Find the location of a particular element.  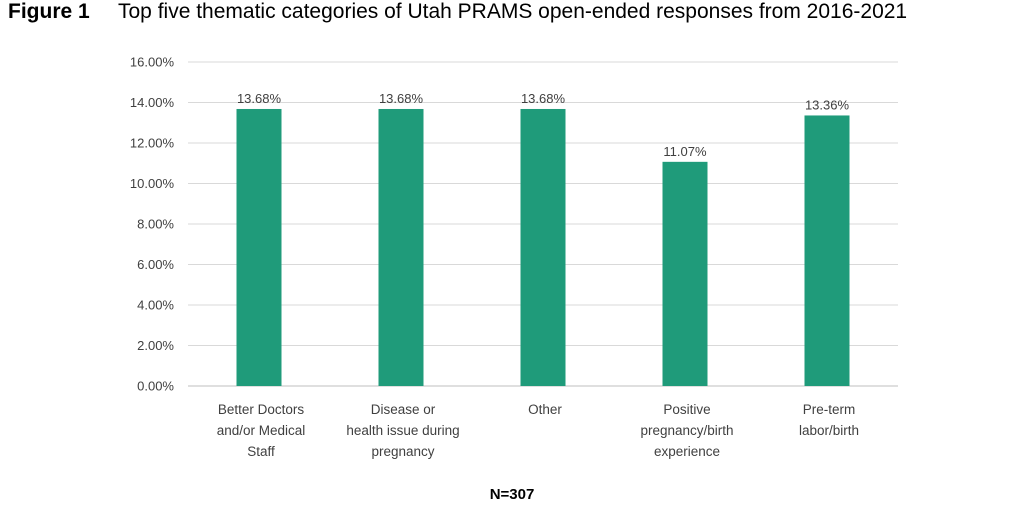

y-tick-label: 6.00% is located at coordinates (155, 264).